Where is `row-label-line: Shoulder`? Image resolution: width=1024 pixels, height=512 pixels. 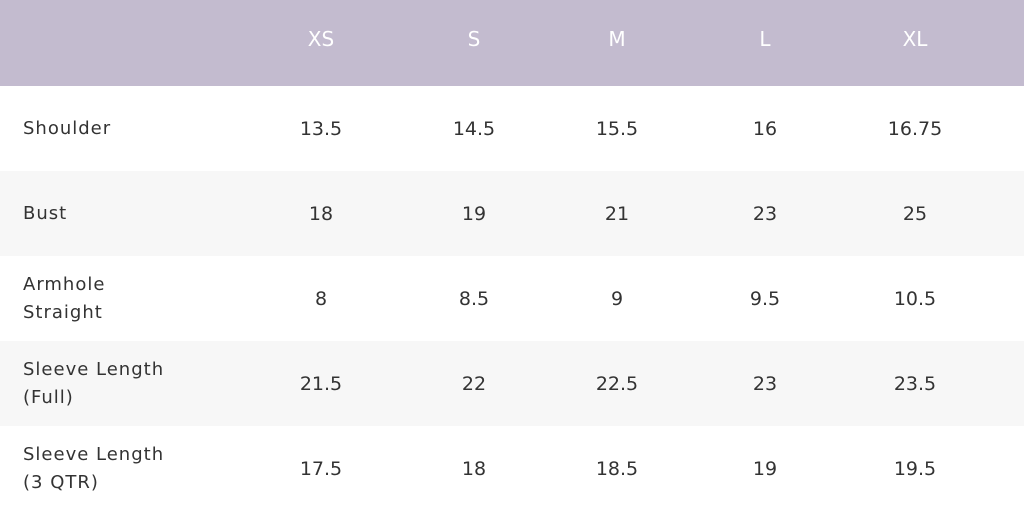 row-label-line: Shoulder is located at coordinates (67, 128).